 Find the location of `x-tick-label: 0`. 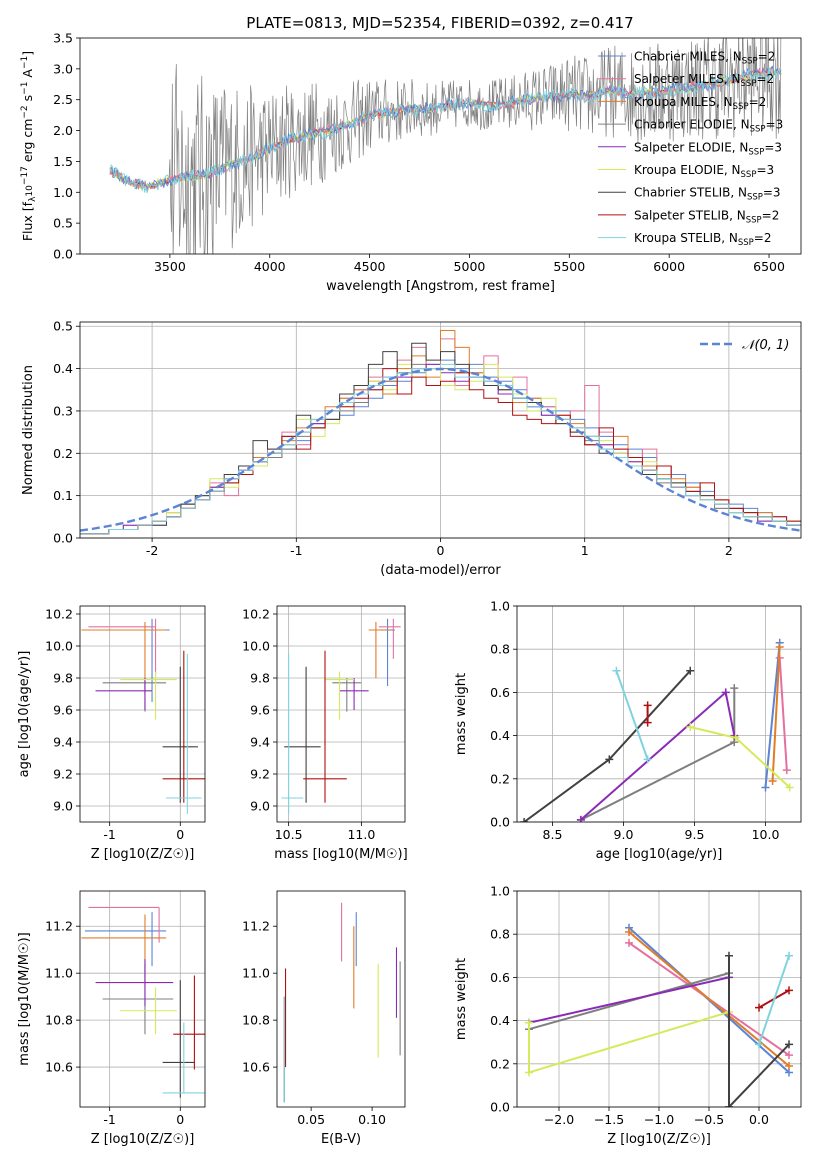

x-tick-label: 0 is located at coordinates (180, 1119).